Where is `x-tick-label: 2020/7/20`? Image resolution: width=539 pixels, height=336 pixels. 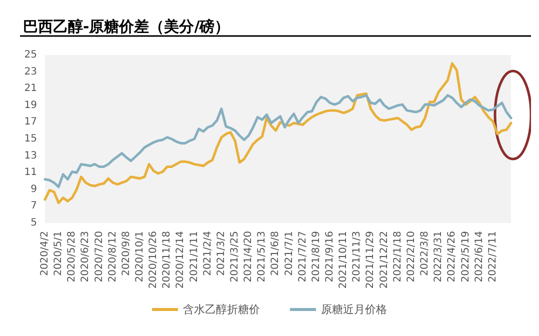
x-tick-label: 2020/7/20 is located at coordinates (99, 256).